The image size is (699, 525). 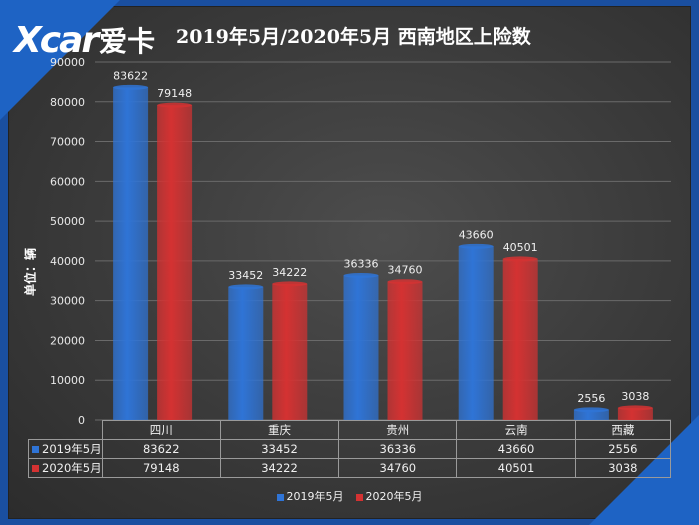 I want to click on data-label: 36336, so click(x=361, y=263).